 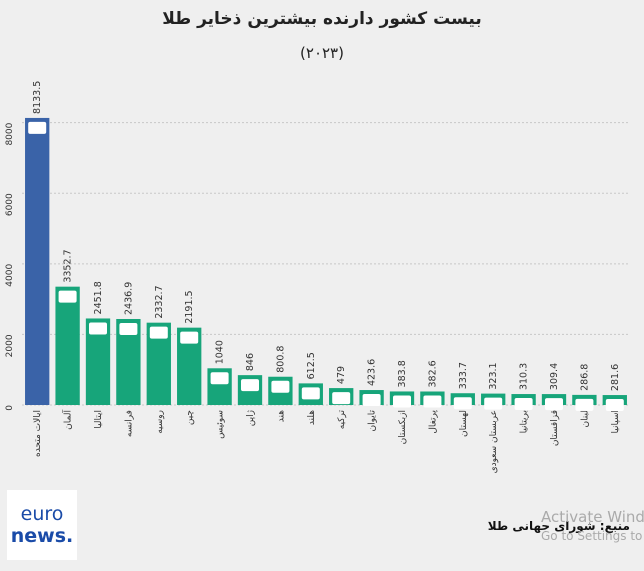 I want to click on value-label: 2436.9, so click(x=128, y=298).